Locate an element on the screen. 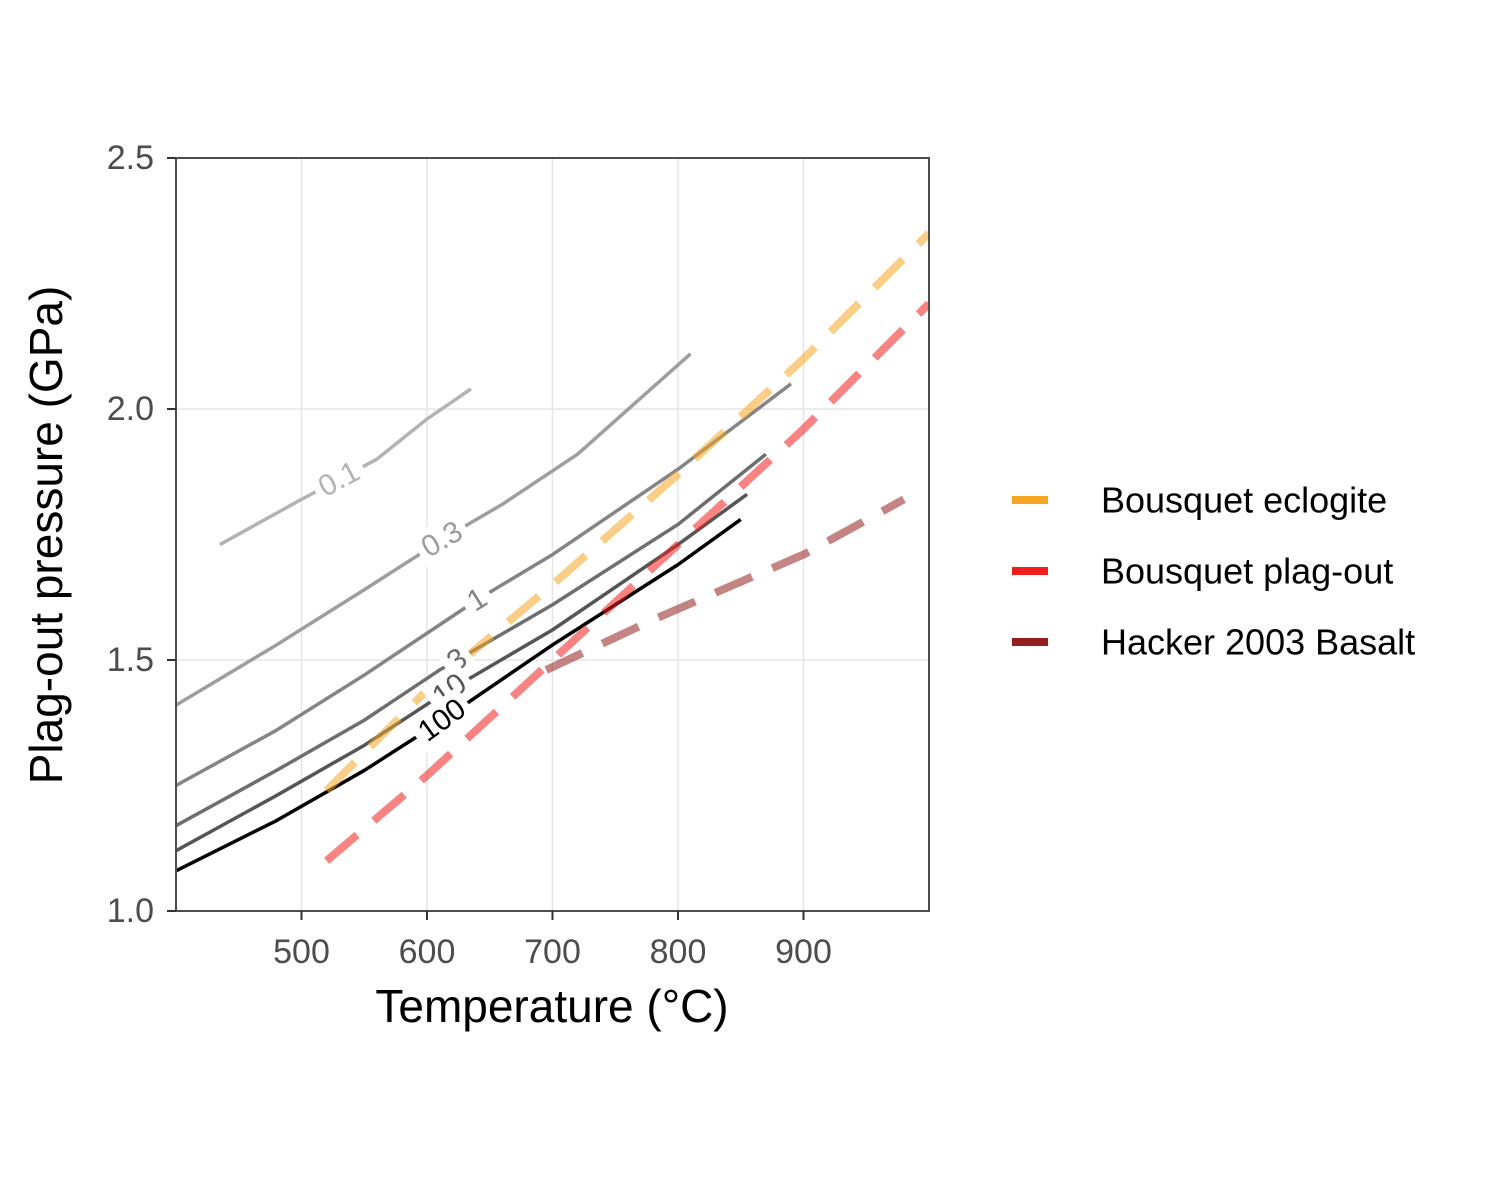  x-tick-label: 500 is located at coordinates (301, 952).